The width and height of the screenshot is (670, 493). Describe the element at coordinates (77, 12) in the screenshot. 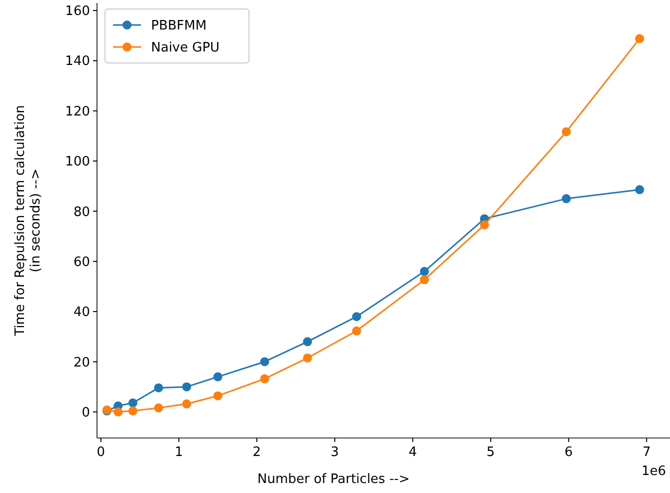

I see `y-tick-label: 160` at that location.